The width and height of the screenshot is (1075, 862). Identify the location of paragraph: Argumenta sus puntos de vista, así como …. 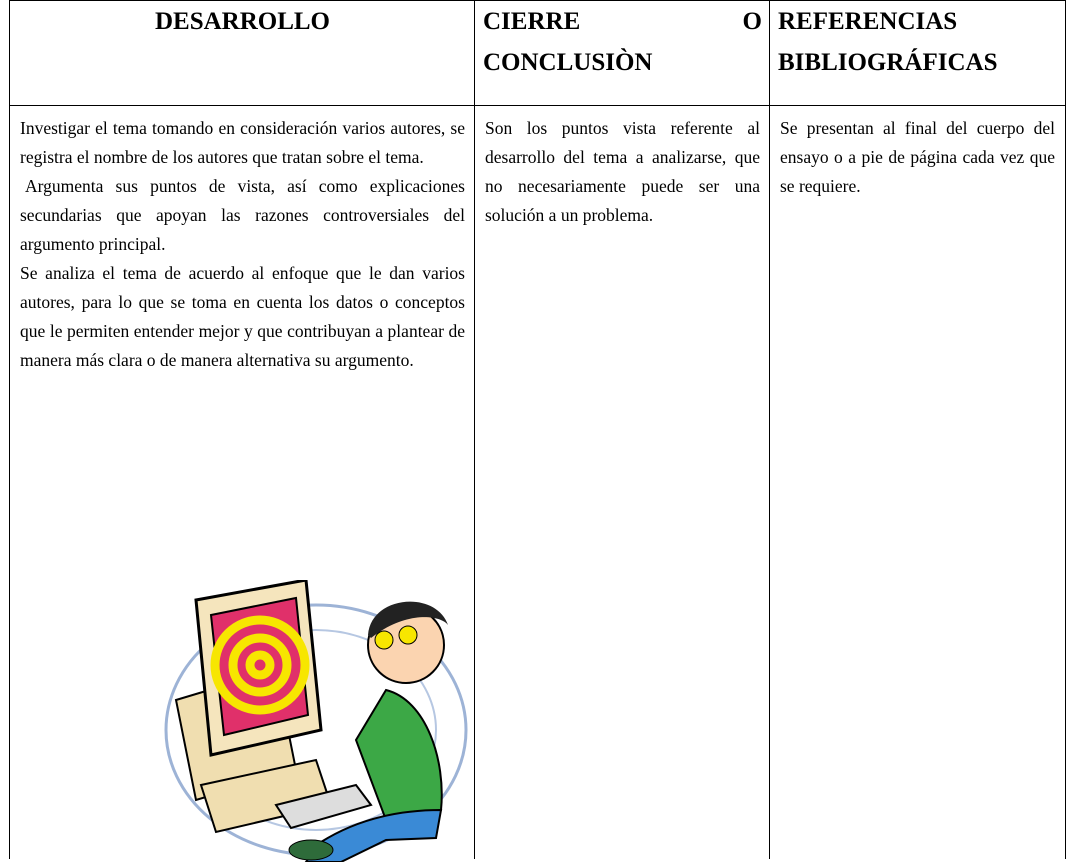
(242, 215).